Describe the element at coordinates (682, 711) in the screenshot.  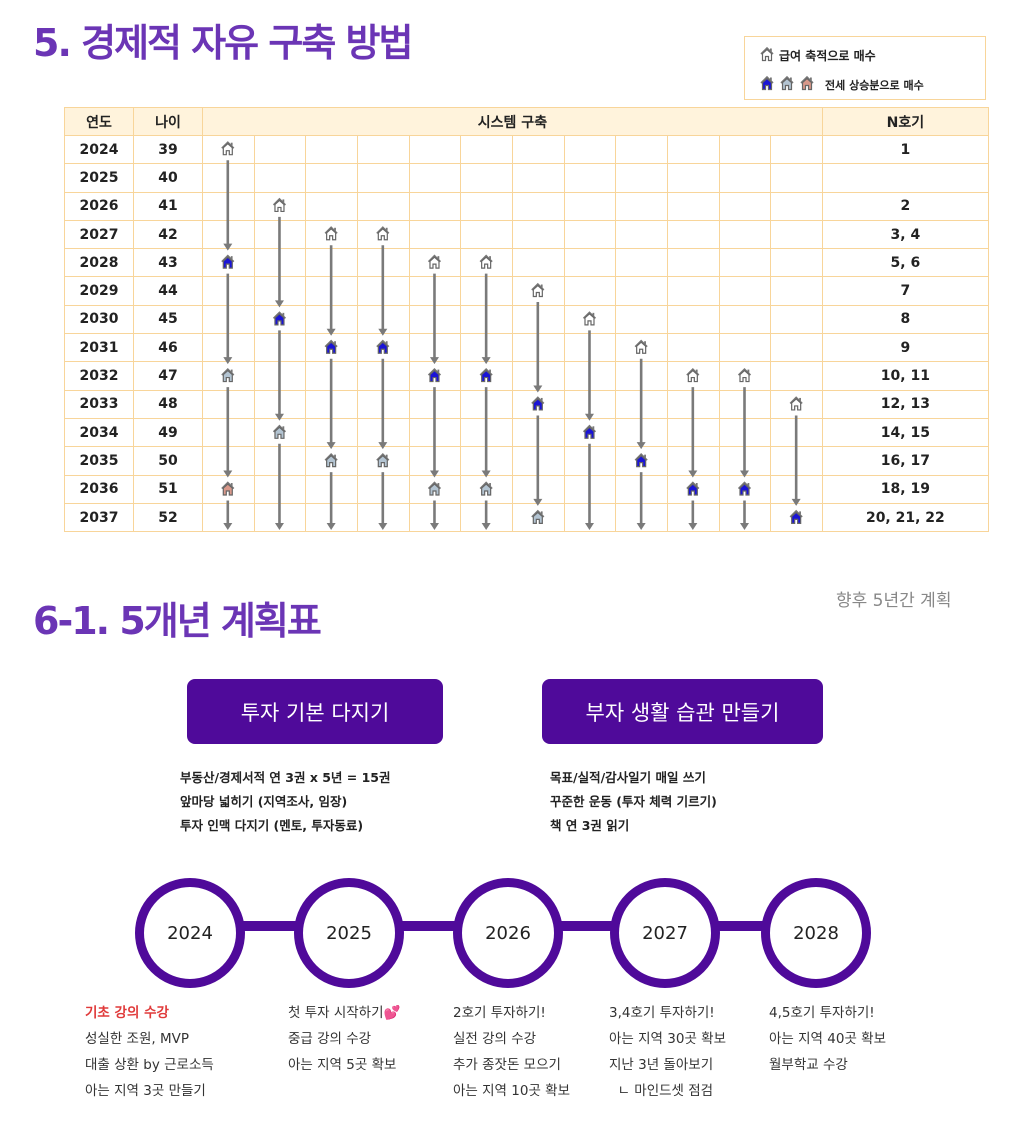
I see `goal-rich-habits: 부자 생활 습관 만들기` at that location.